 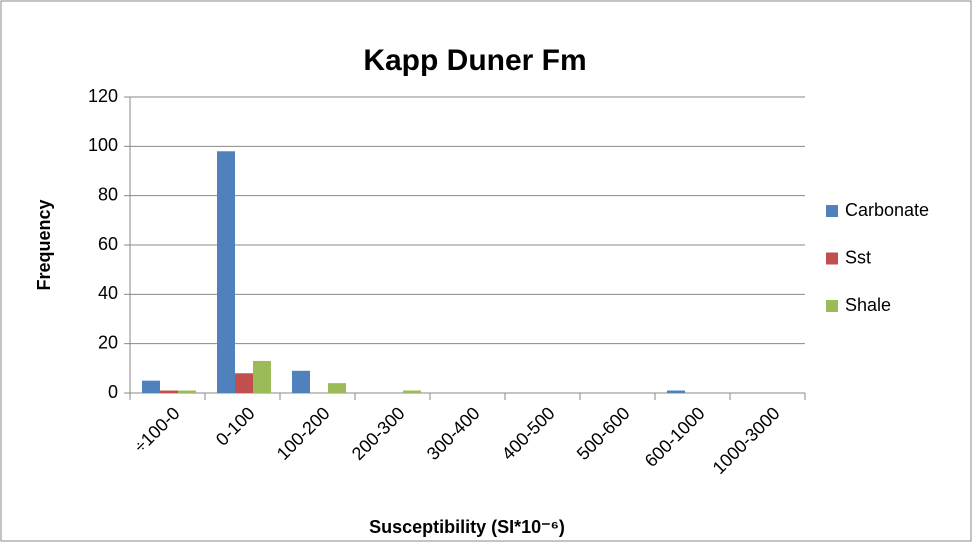 I want to click on y-tick-label: 20, so click(x=108, y=342).